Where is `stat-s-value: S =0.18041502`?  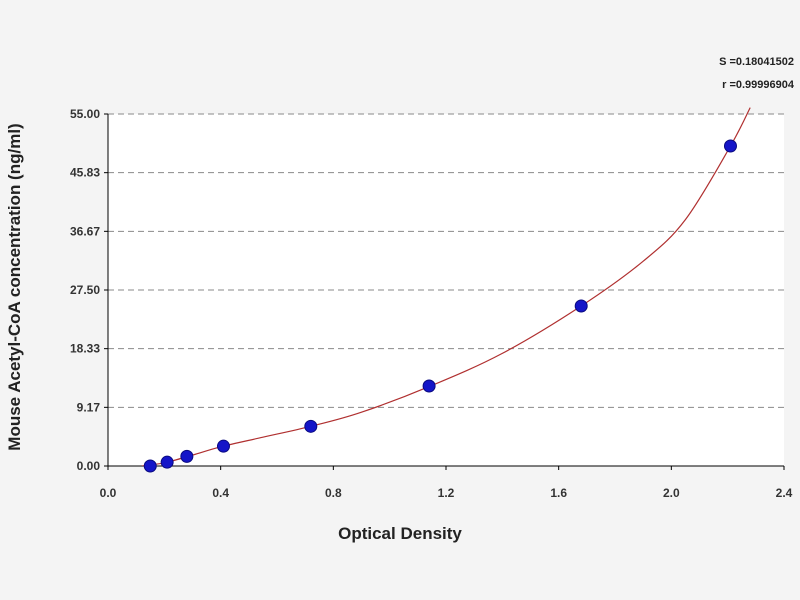
stat-s-value: S =0.18041502 is located at coordinates (756, 62).